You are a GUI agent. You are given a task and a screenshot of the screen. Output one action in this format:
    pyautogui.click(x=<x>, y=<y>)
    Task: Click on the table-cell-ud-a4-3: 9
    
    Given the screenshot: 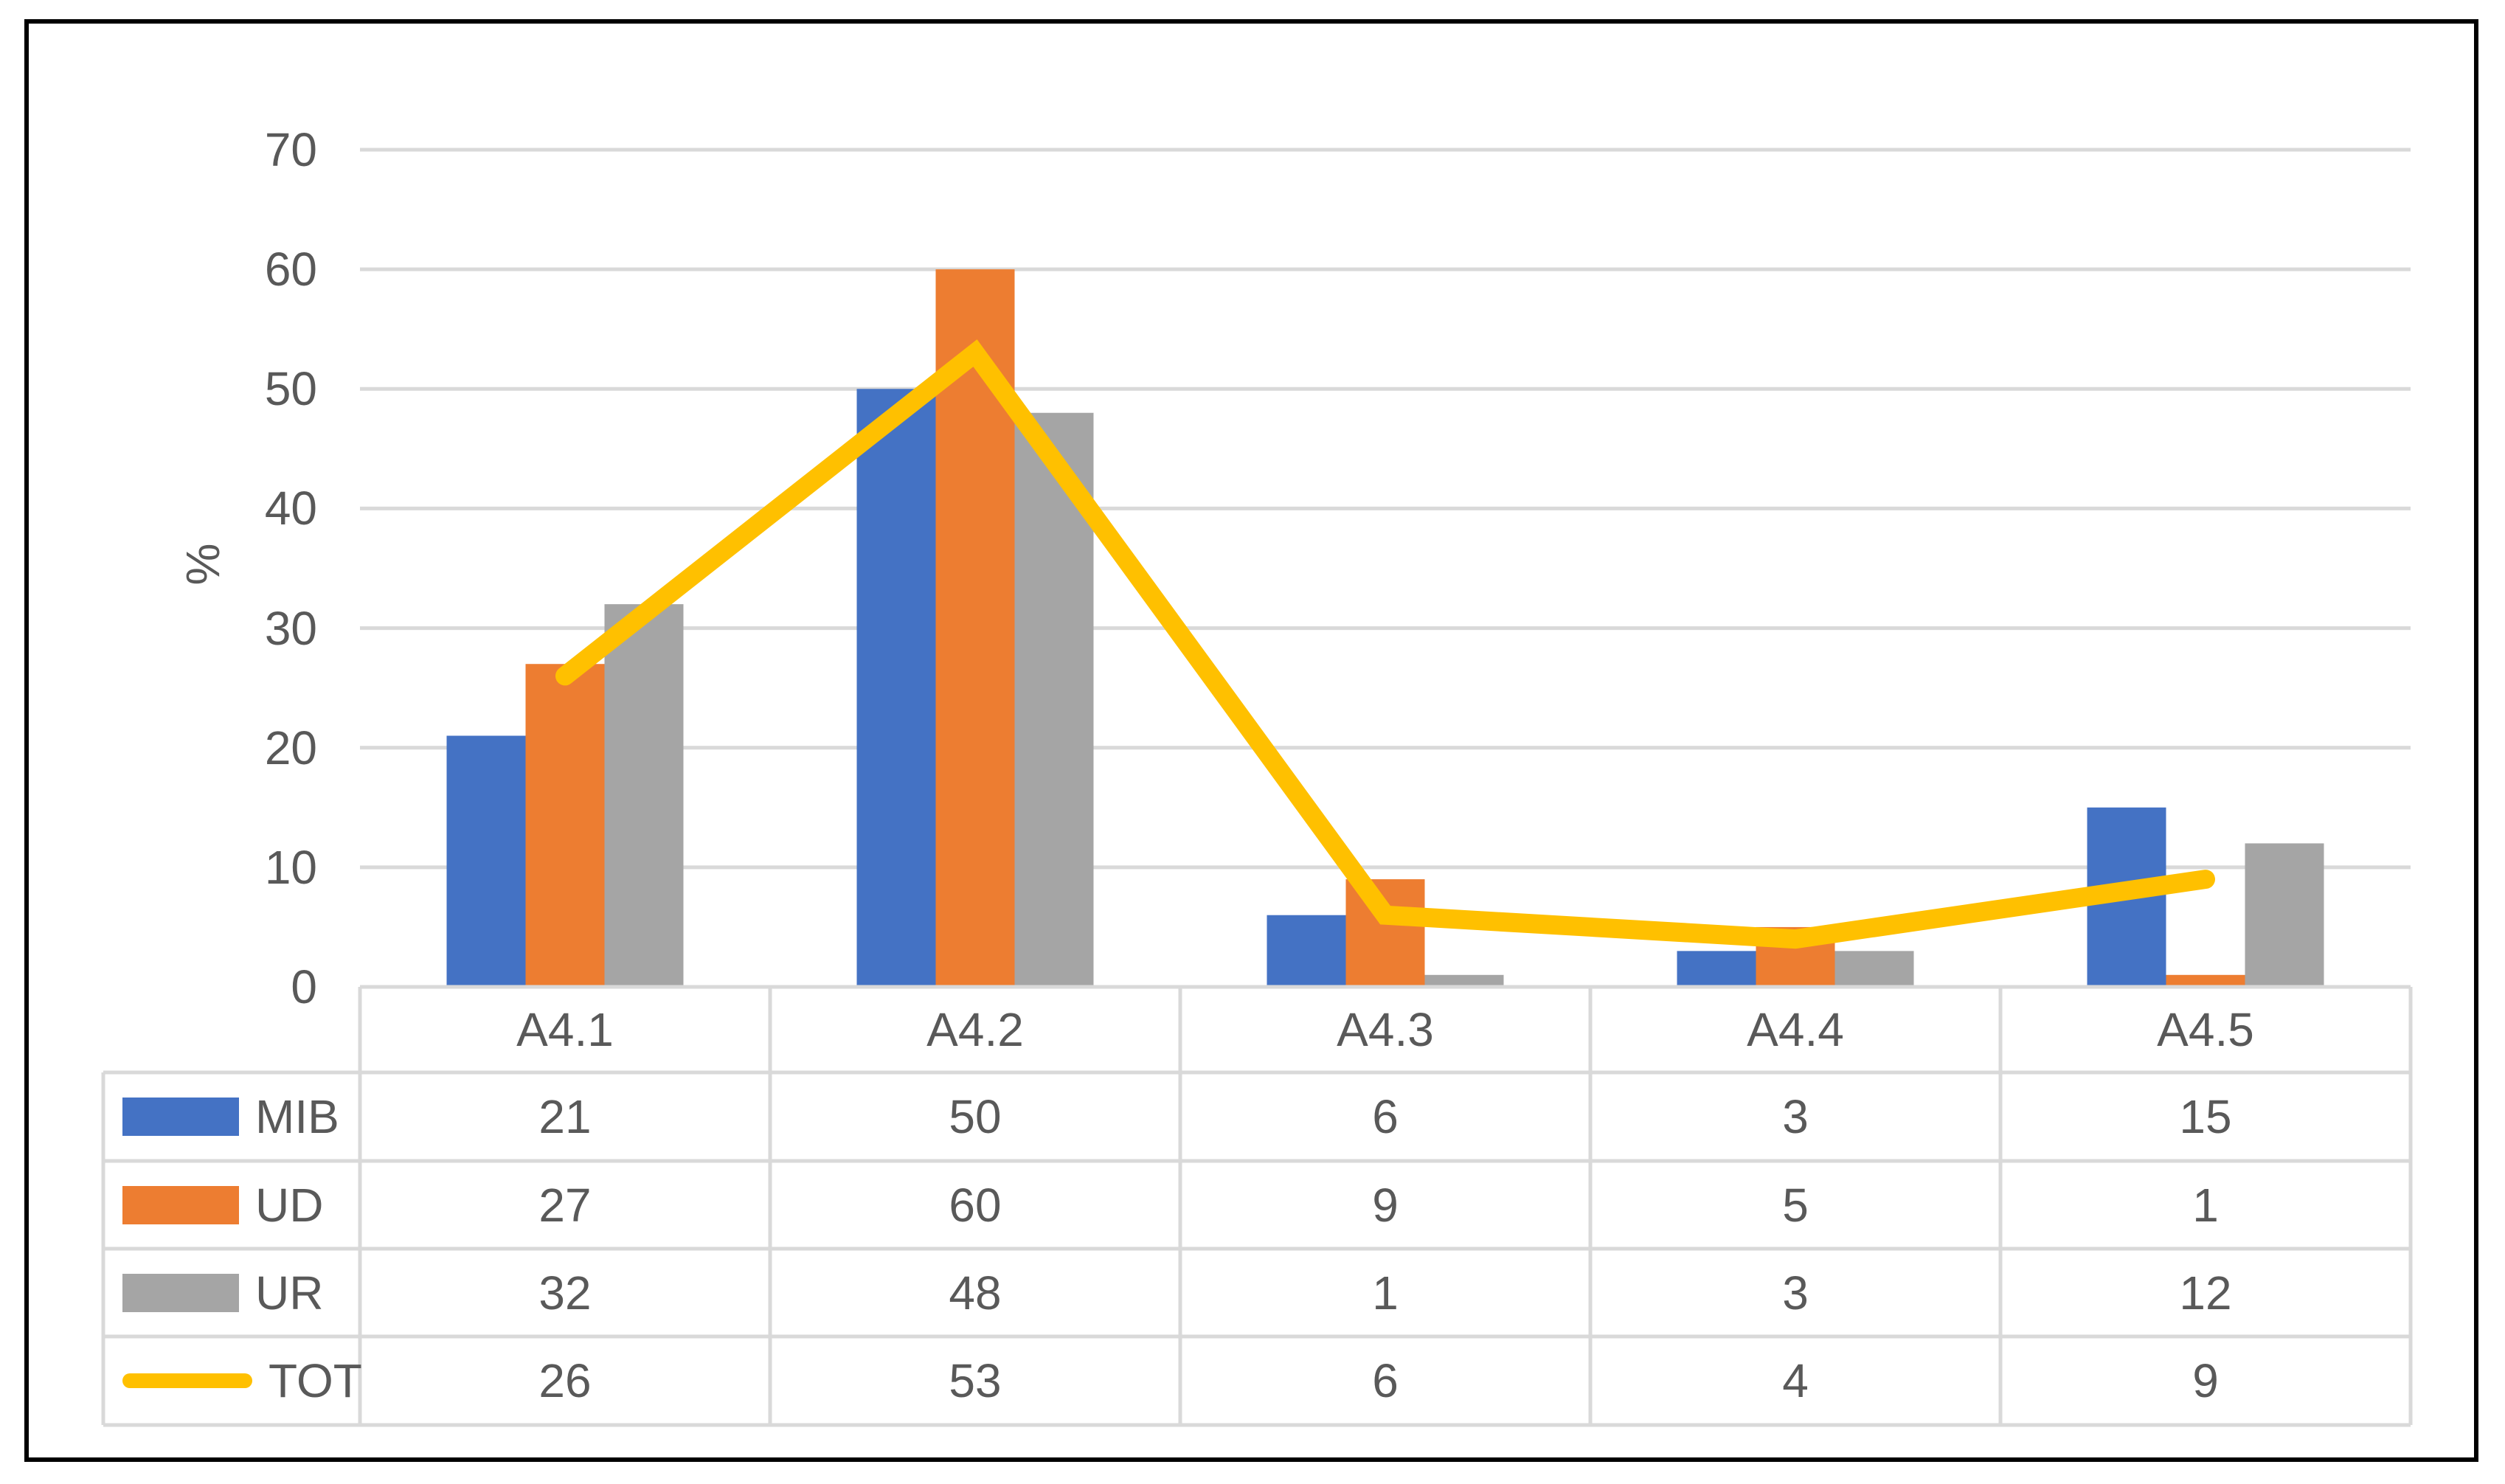 What is the action you would take?
    pyautogui.click(x=1386, y=1205)
    